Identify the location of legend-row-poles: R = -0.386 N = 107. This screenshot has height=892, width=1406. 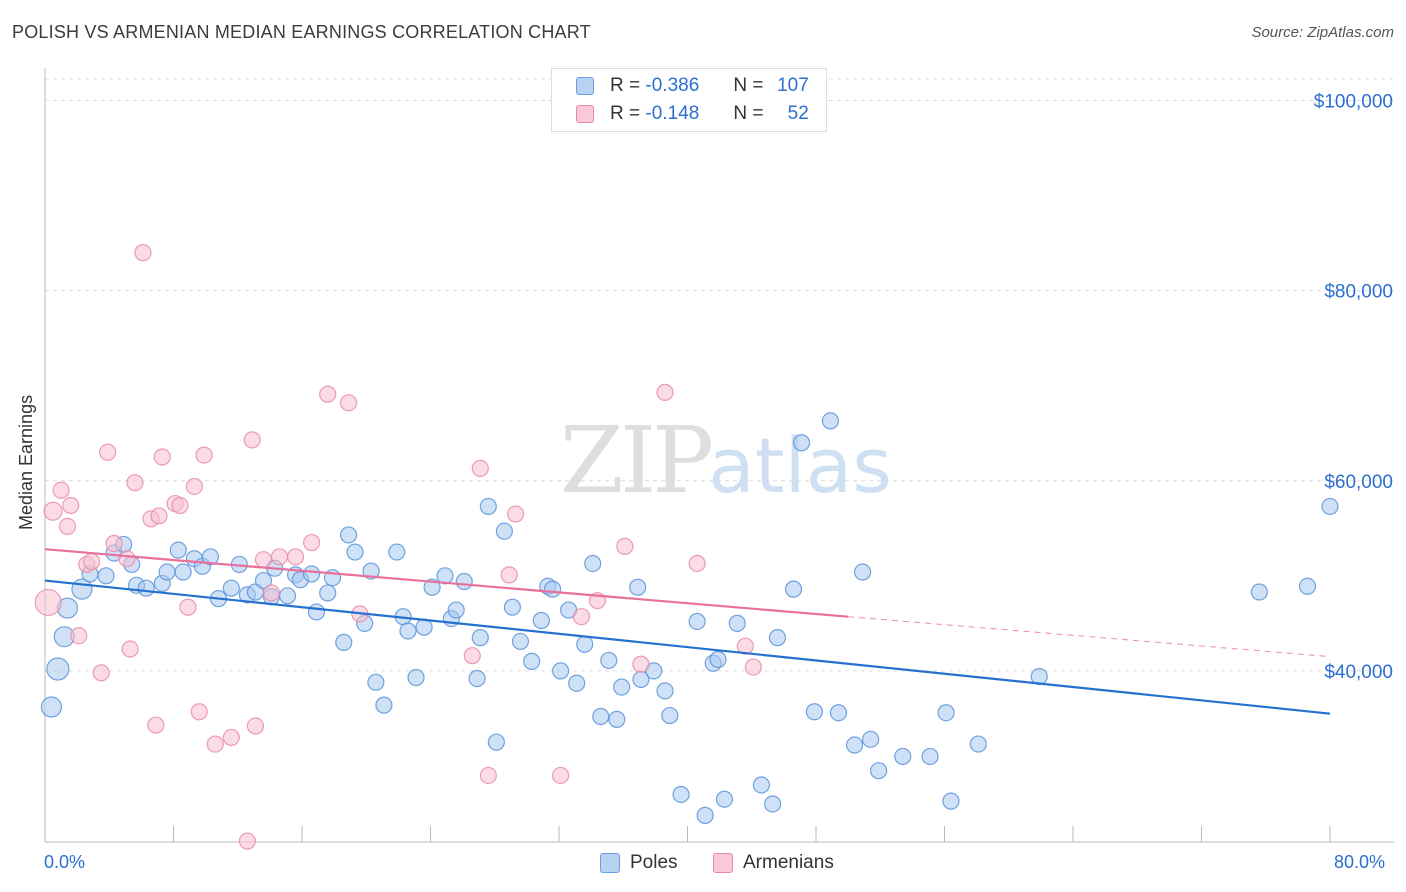
(692, 86).